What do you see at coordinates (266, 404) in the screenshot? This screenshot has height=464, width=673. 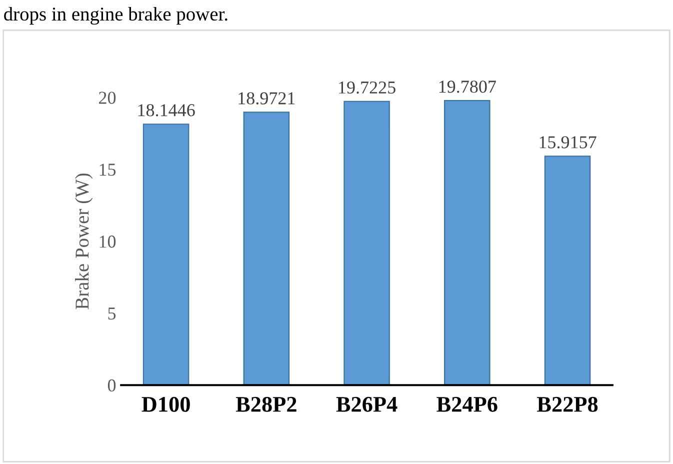 I see `x-tick-label: B28P2` at bounding box center [266, 404].